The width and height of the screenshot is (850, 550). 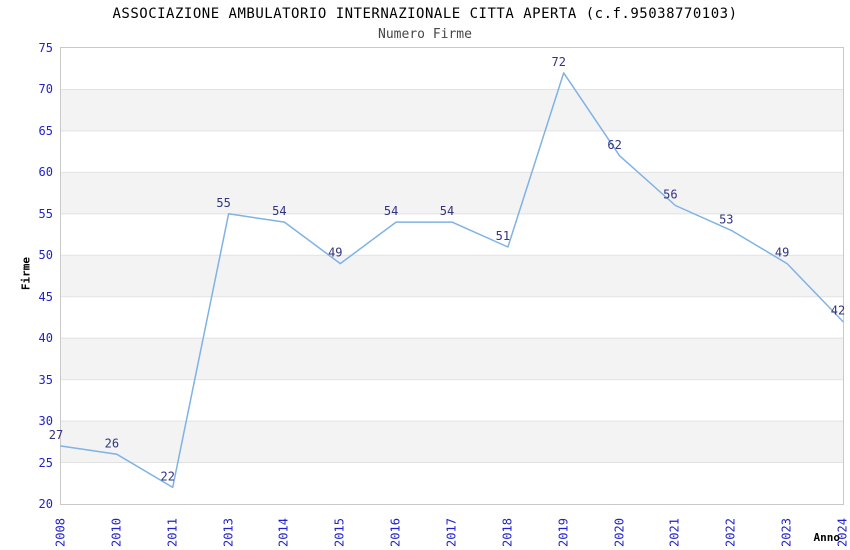 What do you see at coordinates (116, 532) in the screenshot?
I see `x-tick-label: 2010` at bounding box center [116, 532].